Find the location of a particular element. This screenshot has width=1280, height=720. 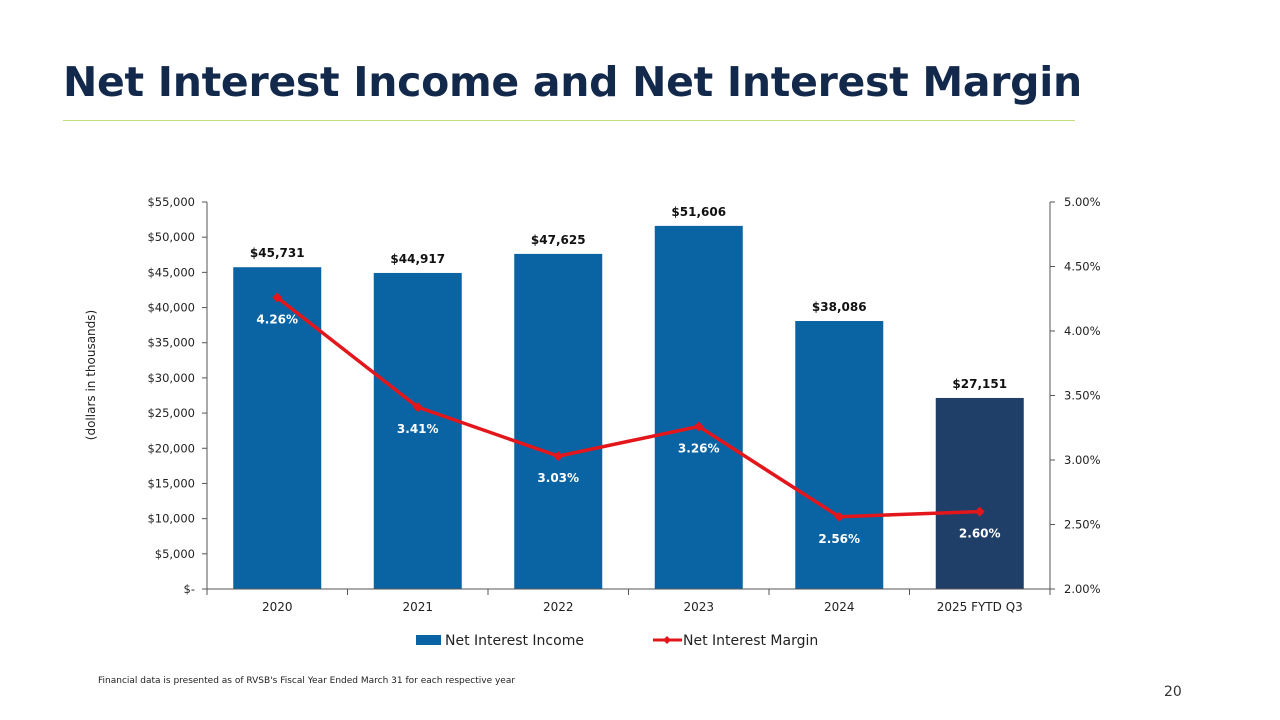

y-tick-label-right: 3.50% is located at coordinates (1082, 396).